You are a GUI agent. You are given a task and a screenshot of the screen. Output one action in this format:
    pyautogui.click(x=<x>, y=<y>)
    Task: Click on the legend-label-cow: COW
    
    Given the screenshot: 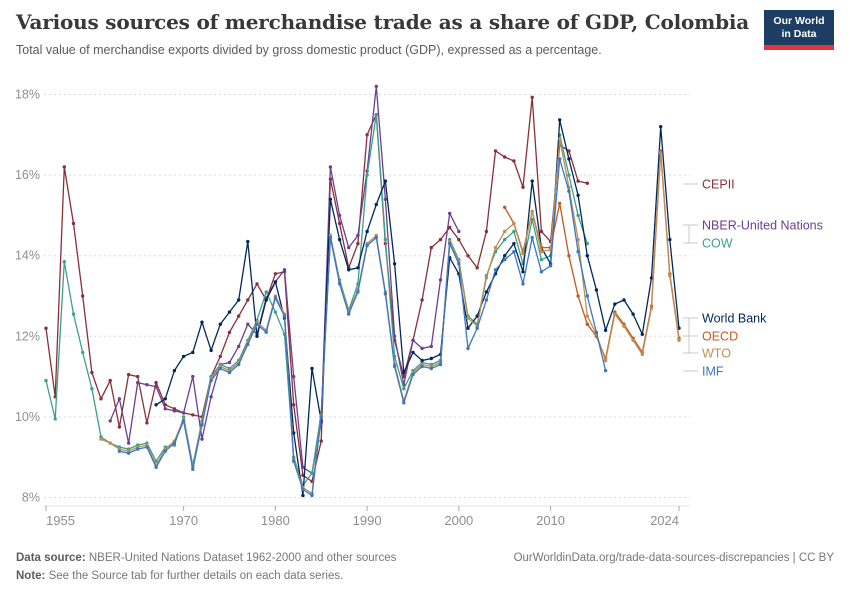 What is the action you would take?
    pyautogui.click(x=717, y=244)
    